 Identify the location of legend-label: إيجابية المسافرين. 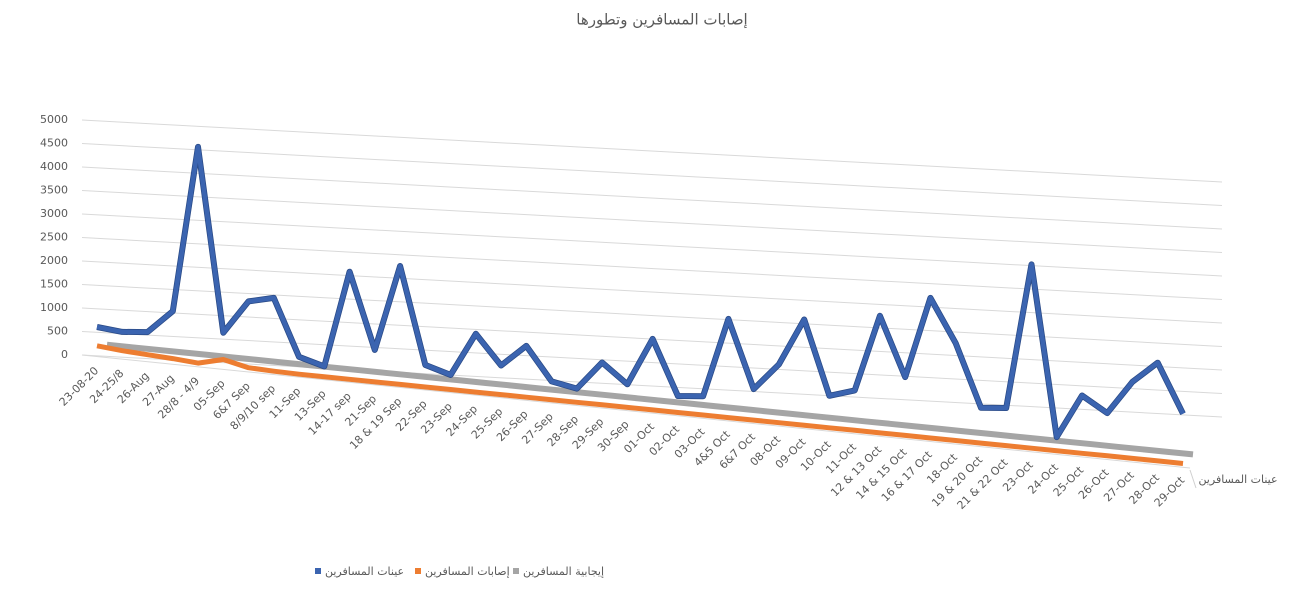
(563, 571).